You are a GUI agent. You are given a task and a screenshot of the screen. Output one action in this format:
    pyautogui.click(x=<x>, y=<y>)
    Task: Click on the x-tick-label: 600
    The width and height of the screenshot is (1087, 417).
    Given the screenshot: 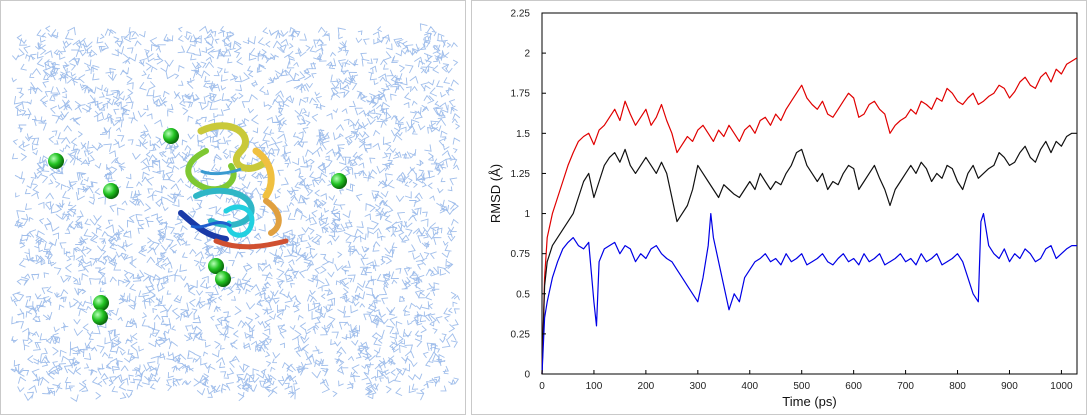 What is the action you would take?
    pyautogui.click(x=853, y=386)
    